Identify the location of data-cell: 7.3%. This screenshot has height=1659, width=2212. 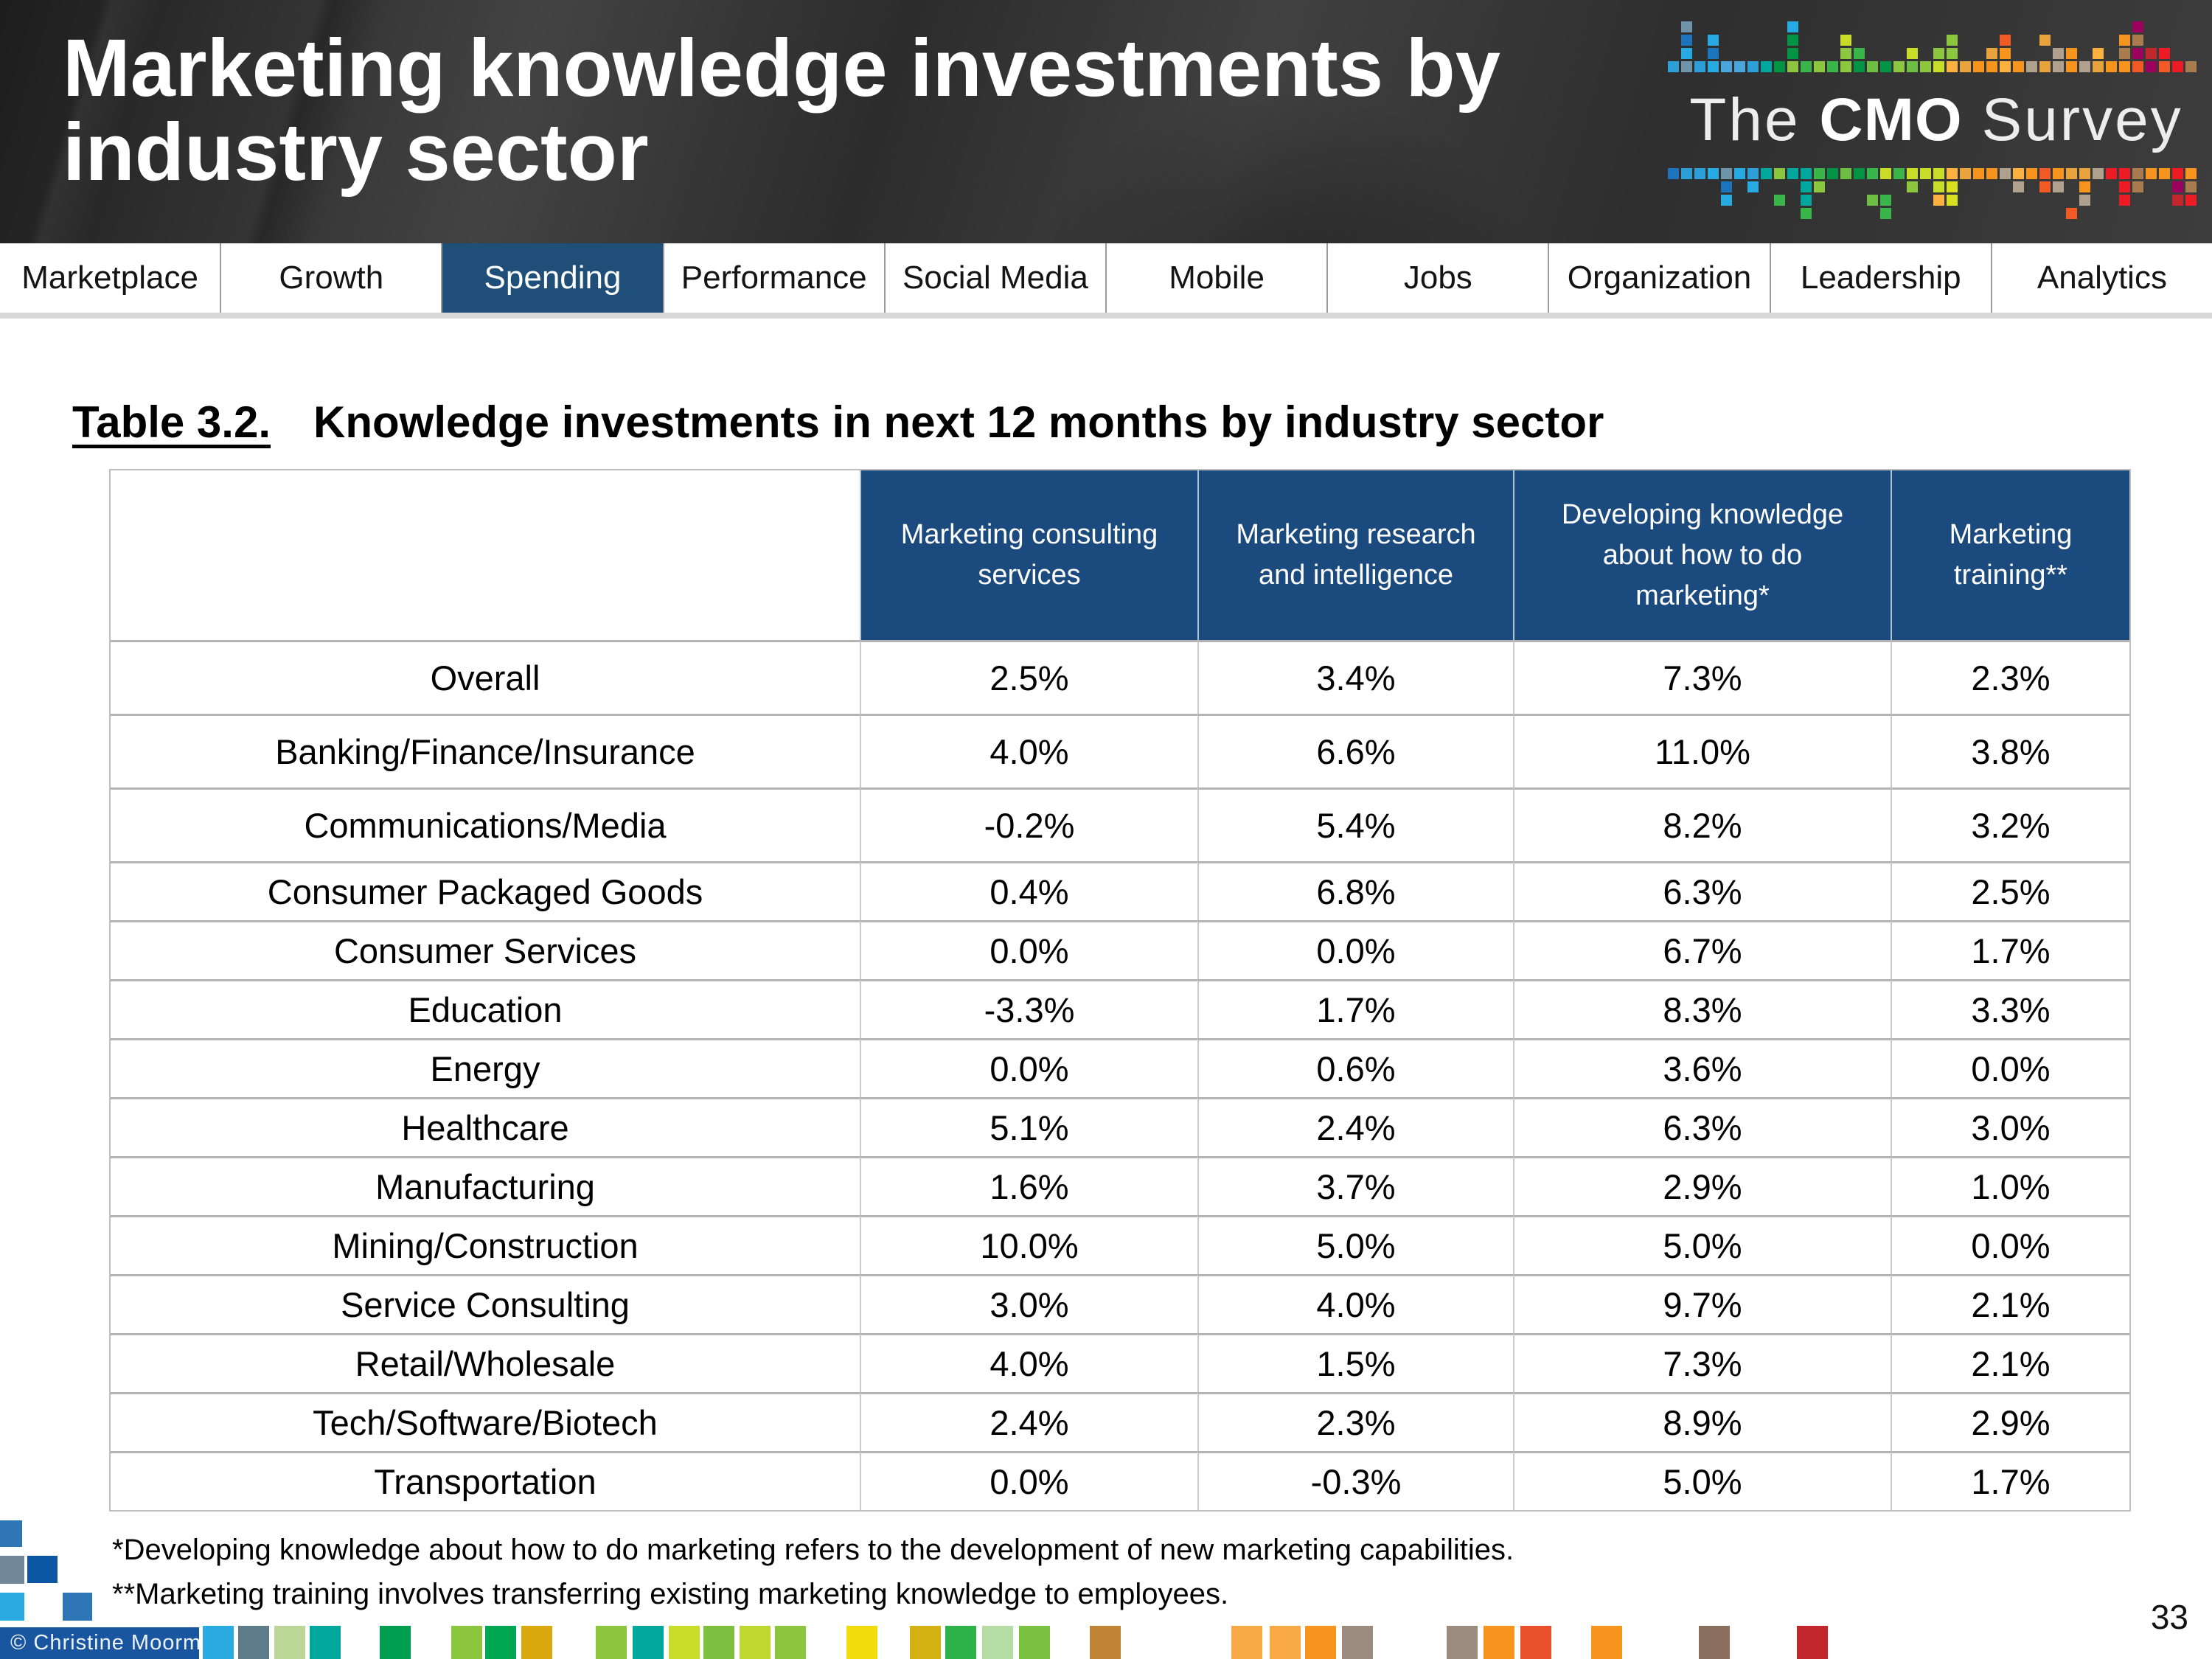
(1702, 1362).